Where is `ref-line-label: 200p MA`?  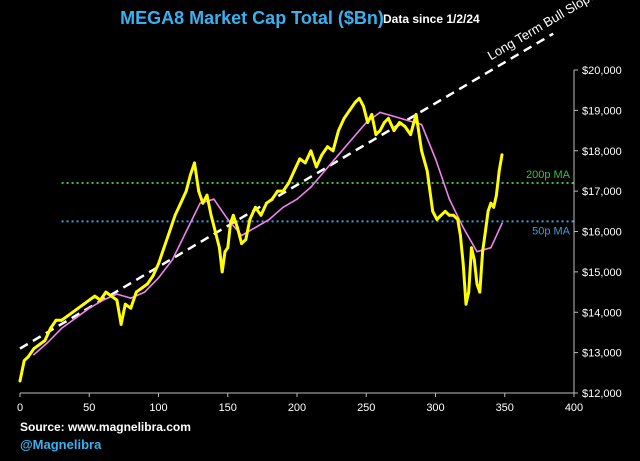 ref-line-label: 200p MA is located at coordinates (548, 175).